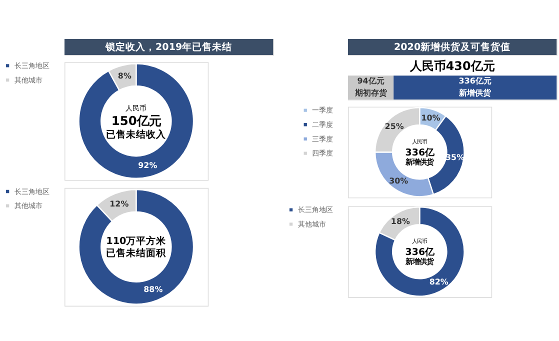 Image resolution: width=559 pixels, height=341 pixels. I want to click on legend-label: 四季度, so click(323, 153).